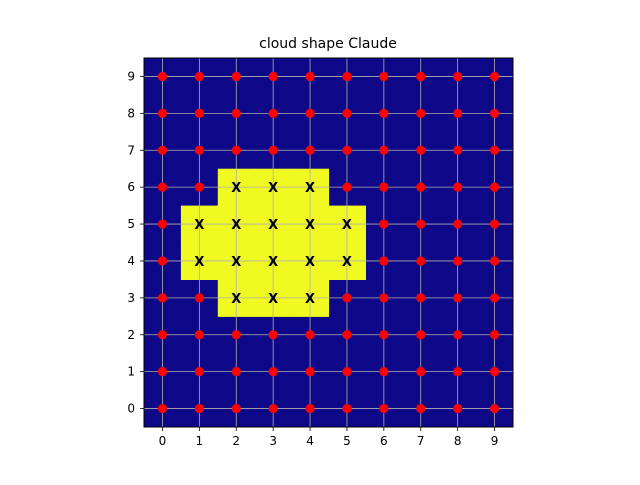 The image size is (640, 485). I want to click on y-tick-label: 7, so click(131, 150).